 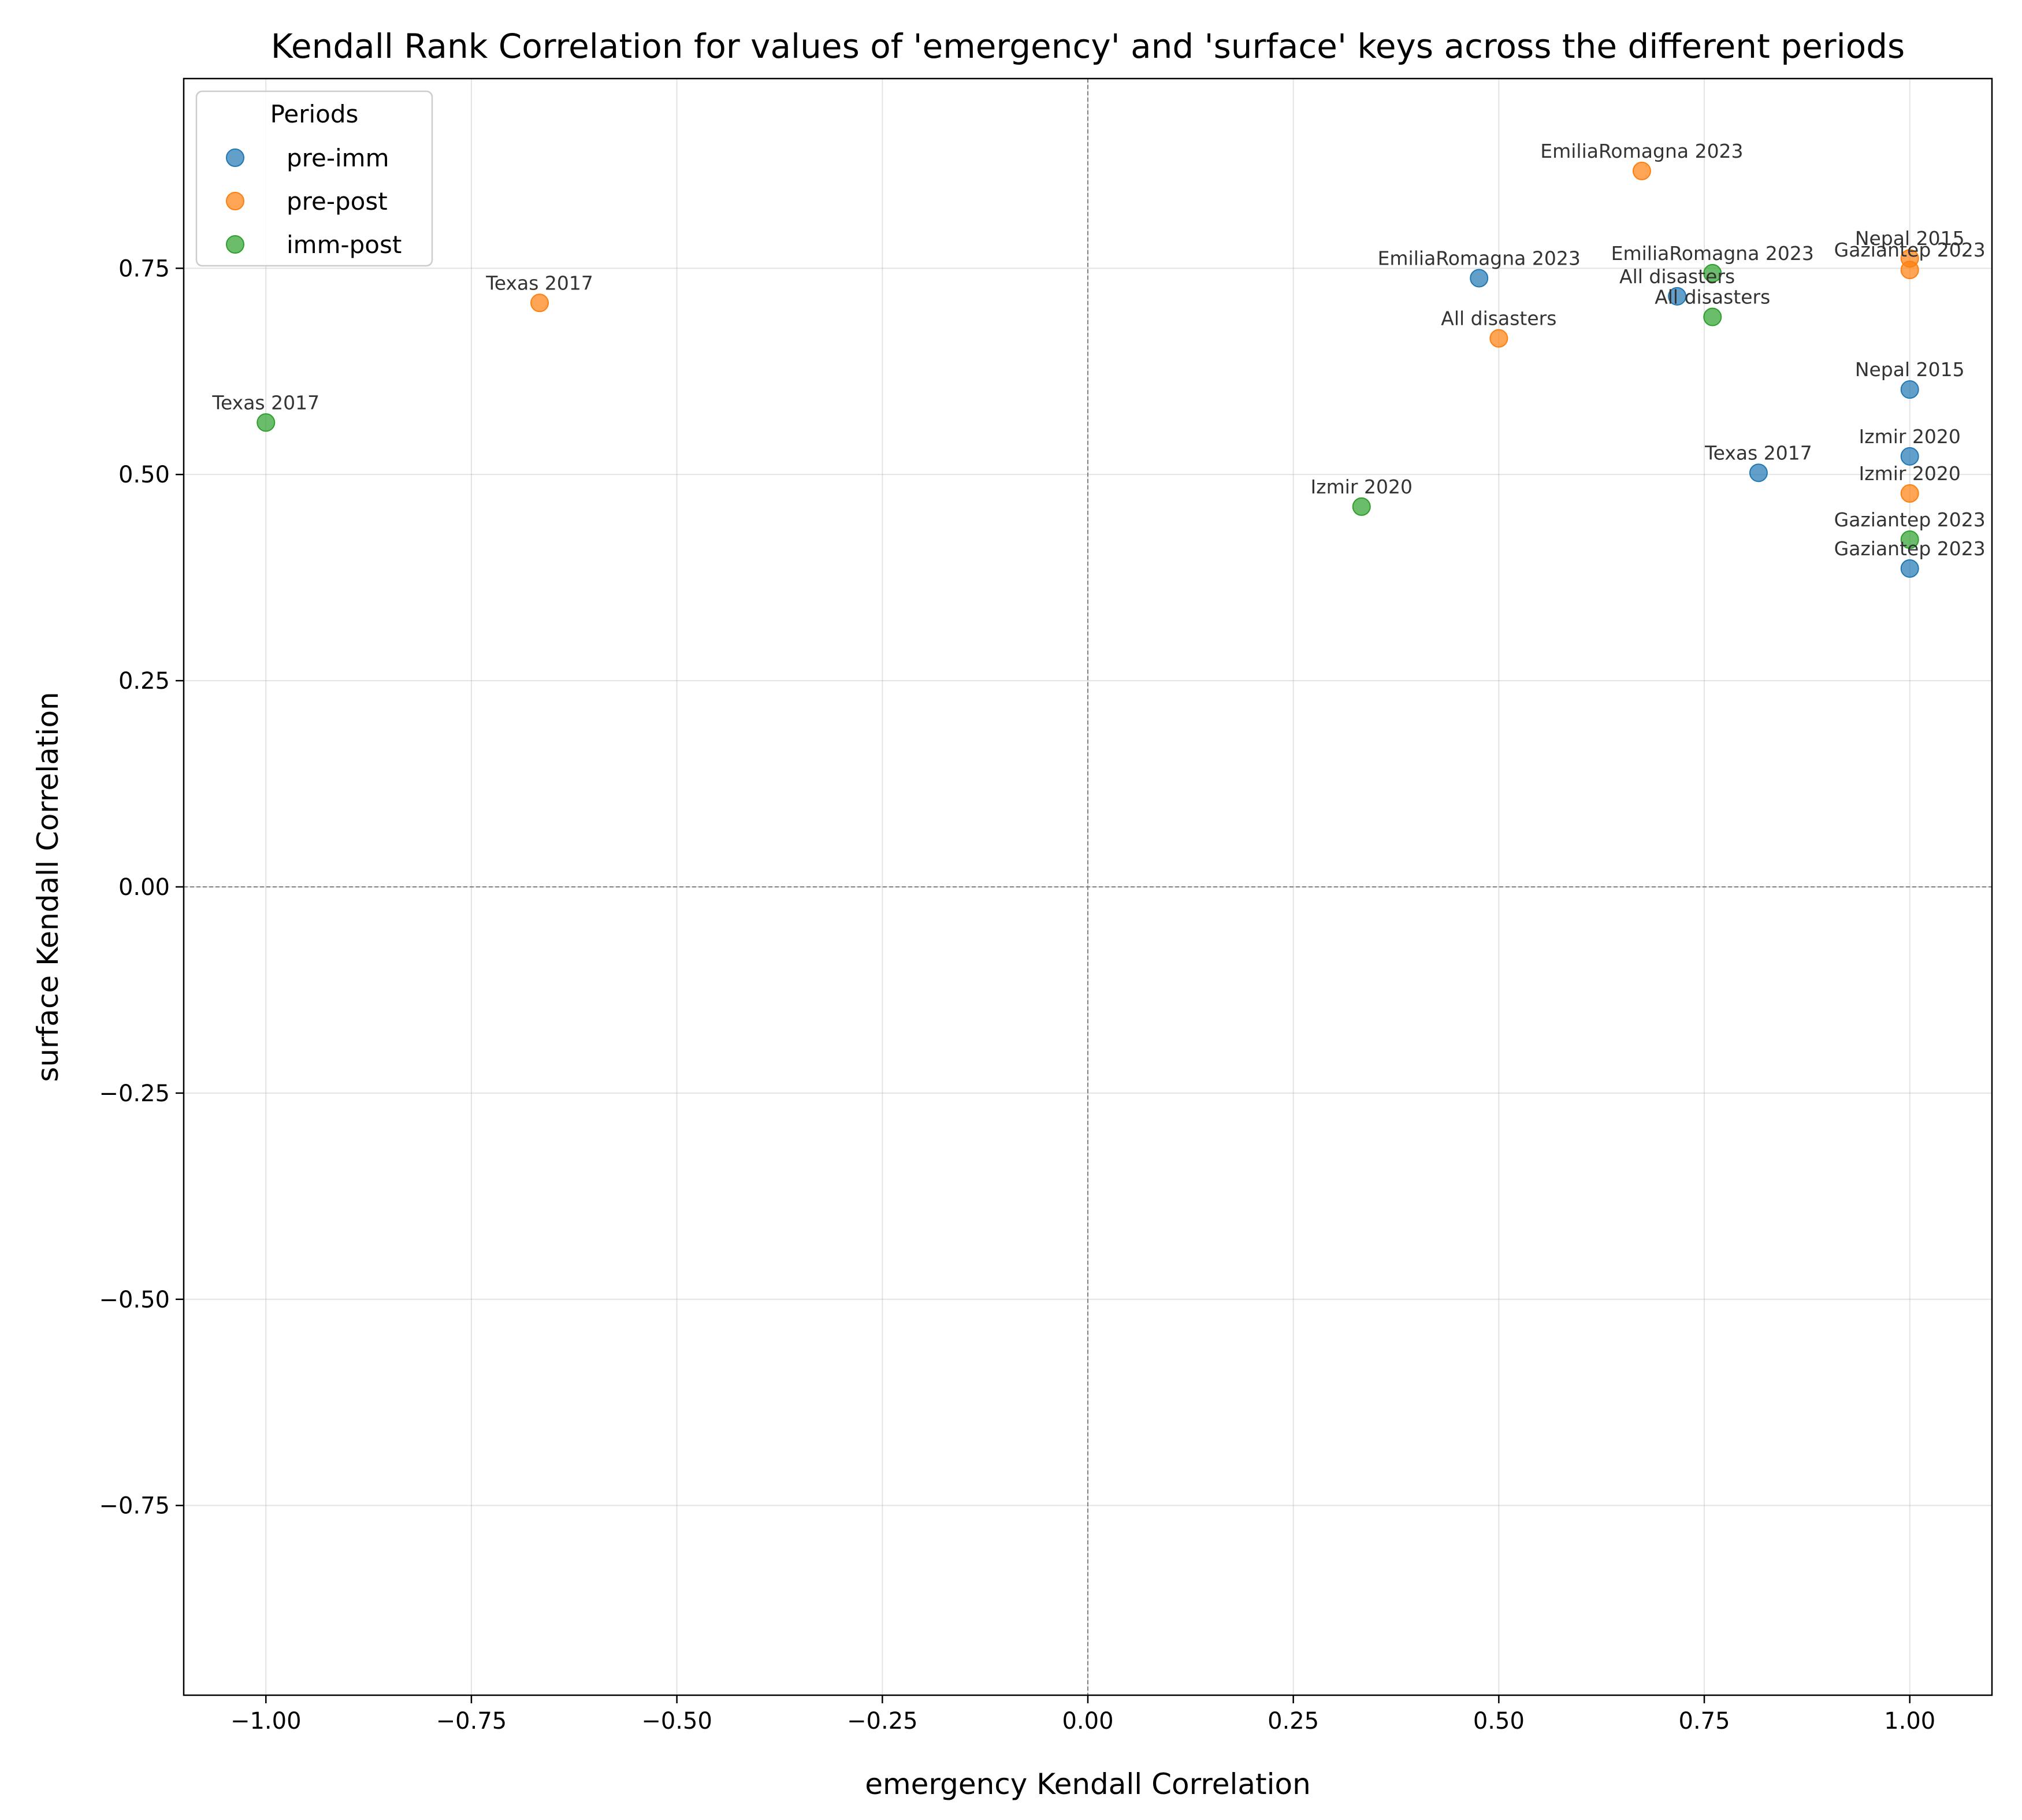 What do you see at coordinates (1088, 1784) in the screenshot?
I see `x-axis-label: emergency Kendall Correlation` at bounding box center [1088, 1784].